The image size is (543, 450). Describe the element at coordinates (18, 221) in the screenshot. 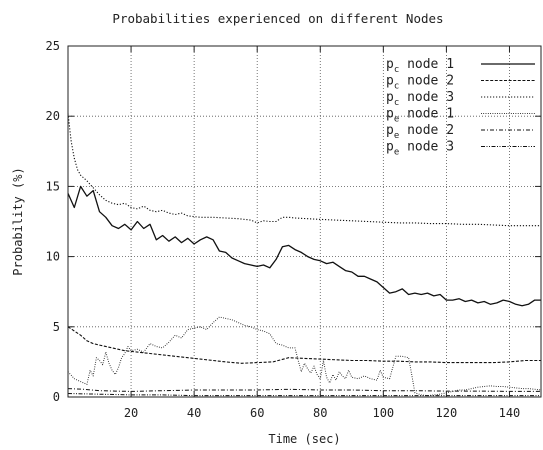

I see `y-axis-label: Probability (%)` at that location.